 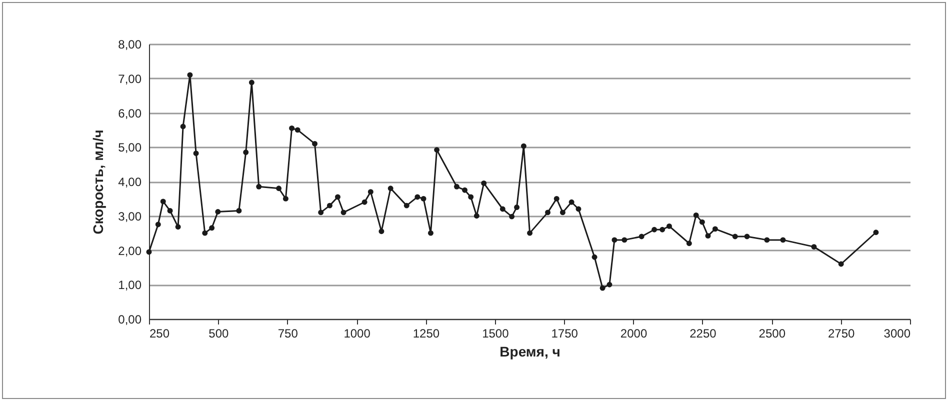 What do you see at coordinates (426, 333) in the screenshot?
I see `x-tick-label: 1250` at bounding box center [426, 333].